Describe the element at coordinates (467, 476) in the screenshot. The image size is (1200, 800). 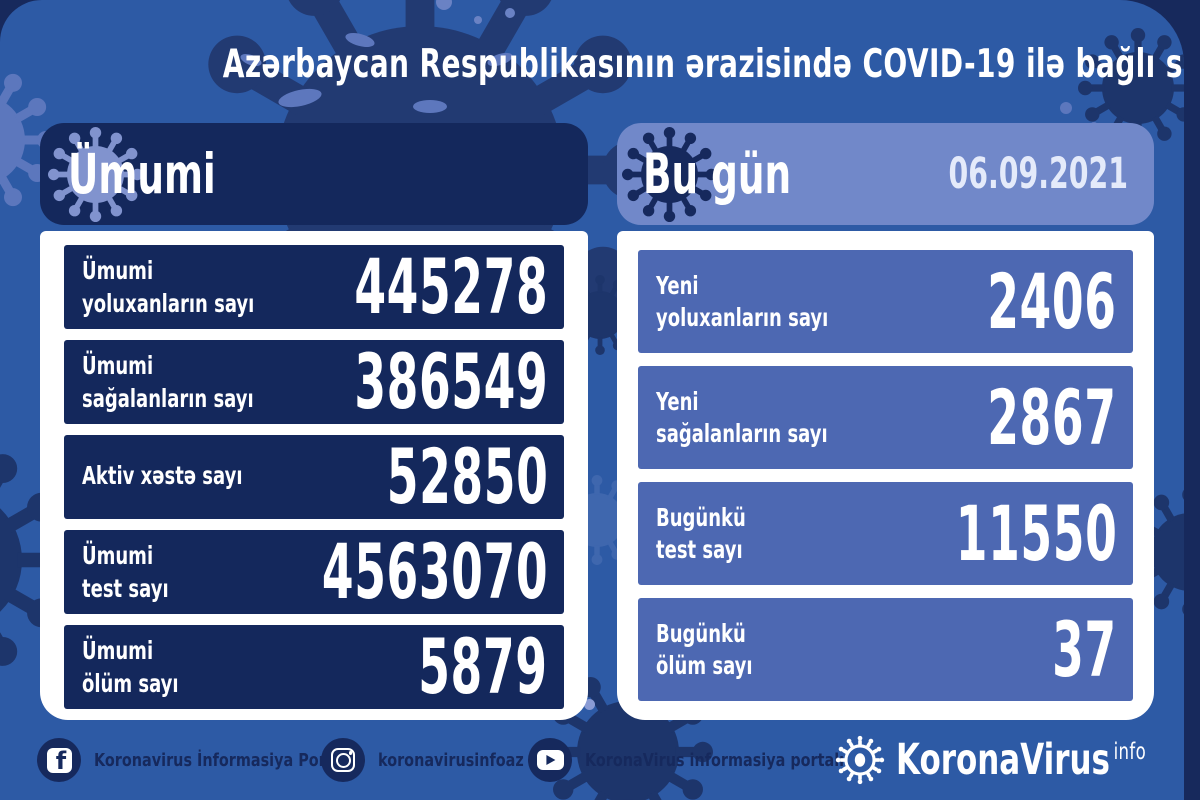
I see `stat-value: 52850` at that location.